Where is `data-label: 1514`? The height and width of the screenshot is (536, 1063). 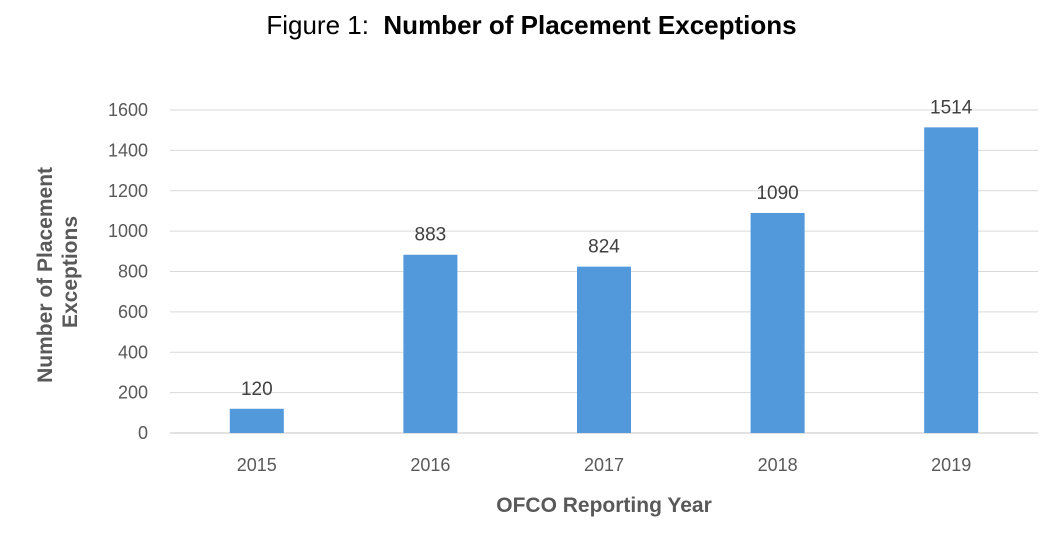 data-label: 1514 is located at coordinates (951, 107).